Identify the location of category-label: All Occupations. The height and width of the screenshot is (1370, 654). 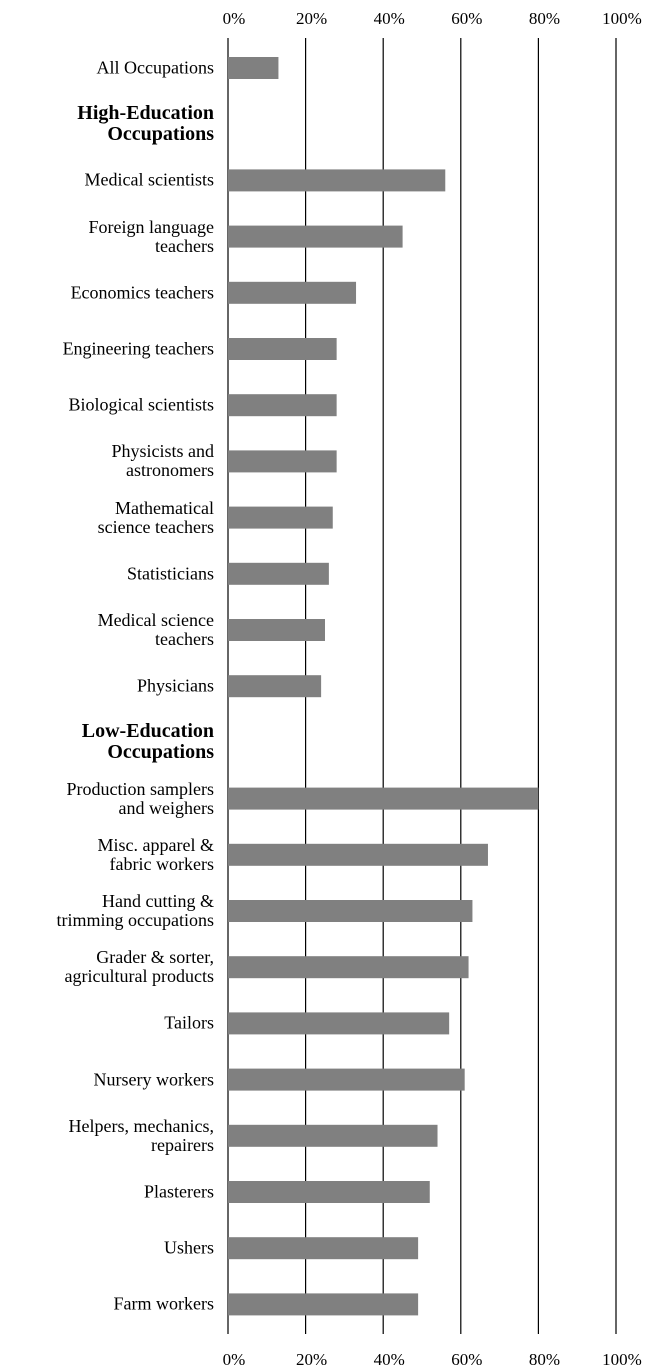
(155, 67).